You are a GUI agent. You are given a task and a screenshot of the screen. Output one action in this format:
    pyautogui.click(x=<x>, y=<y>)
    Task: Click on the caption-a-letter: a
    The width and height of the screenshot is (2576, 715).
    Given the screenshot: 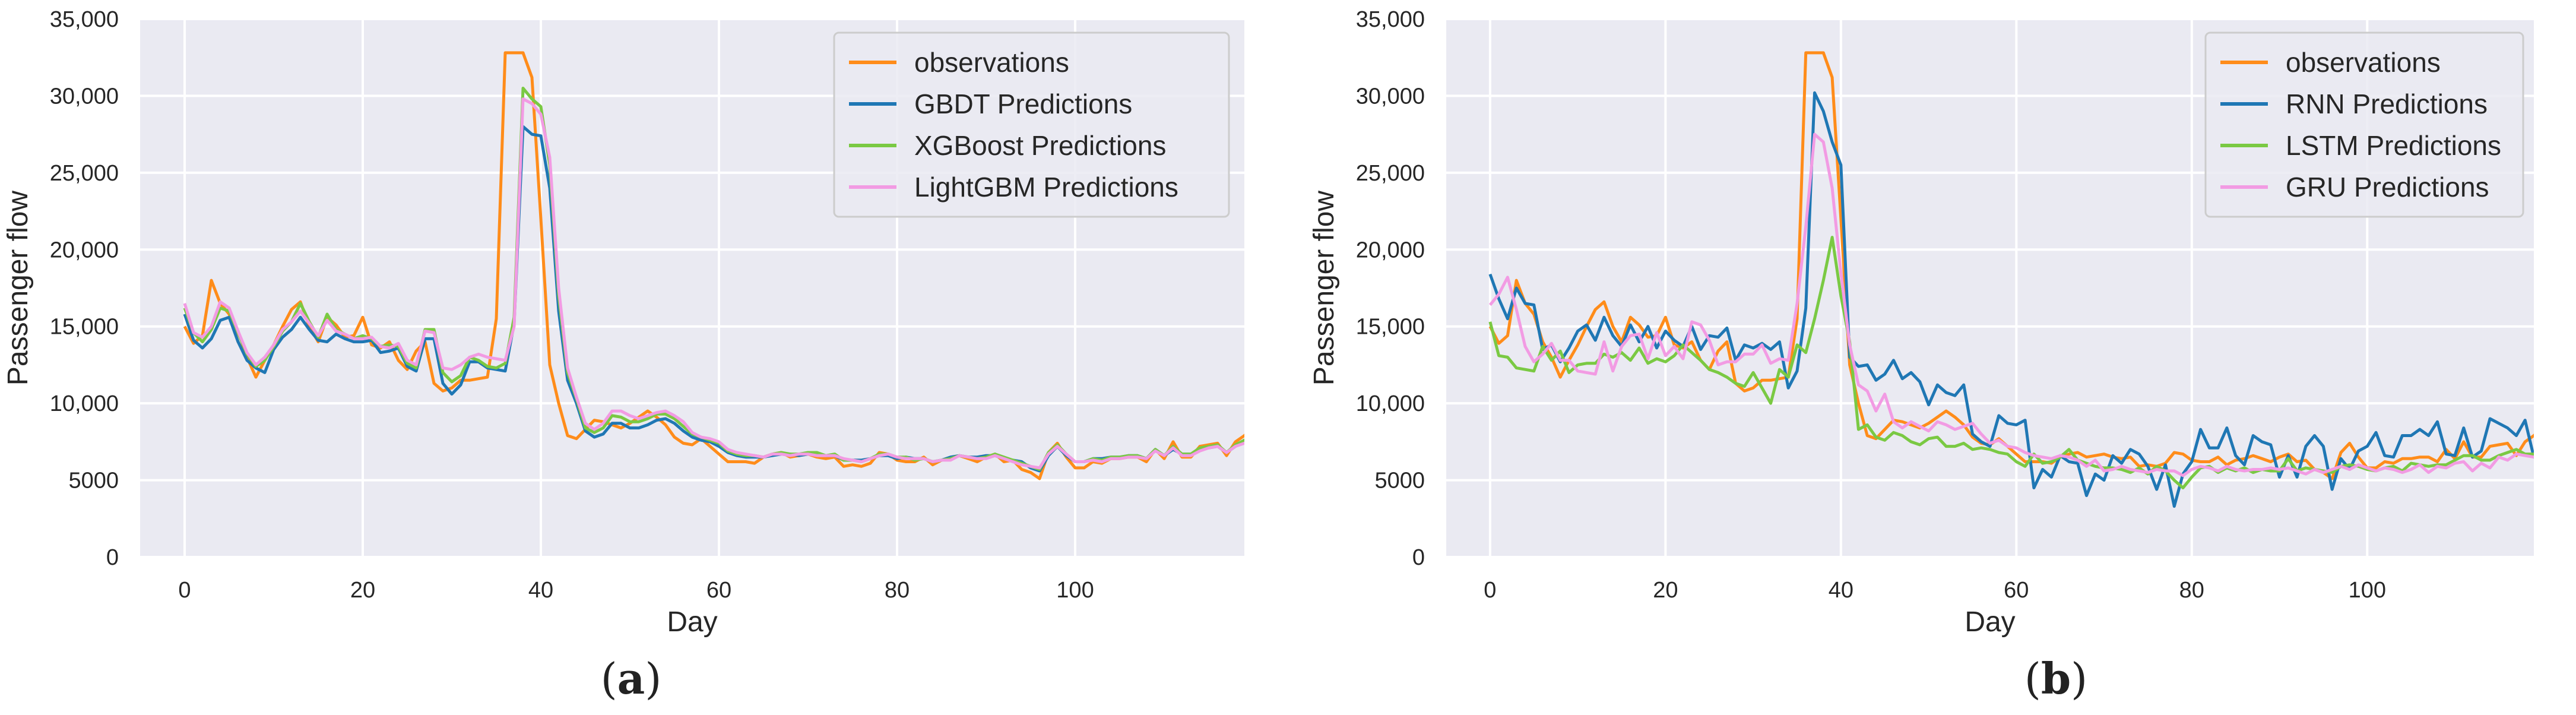 What is the action you would take?
    pyautogui.click(x=631, y=678)
    